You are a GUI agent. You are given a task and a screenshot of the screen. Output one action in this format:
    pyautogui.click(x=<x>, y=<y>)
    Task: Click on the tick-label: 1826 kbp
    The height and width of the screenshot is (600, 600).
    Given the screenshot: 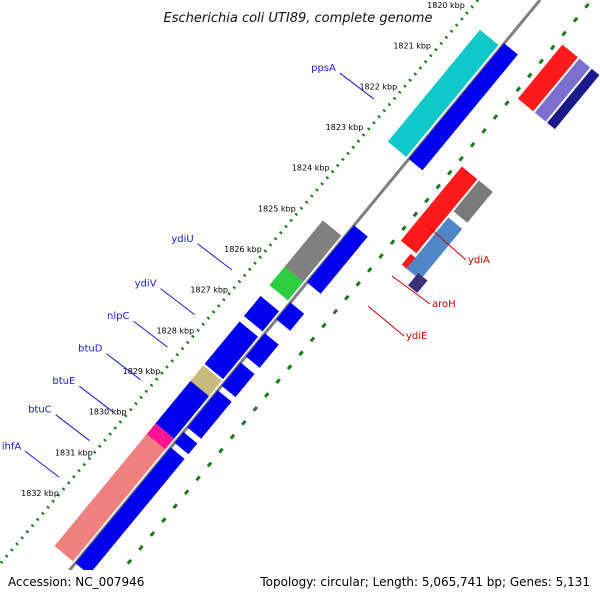 What is the action you would take?
    pyautogui.click(x=243, y=249)
    